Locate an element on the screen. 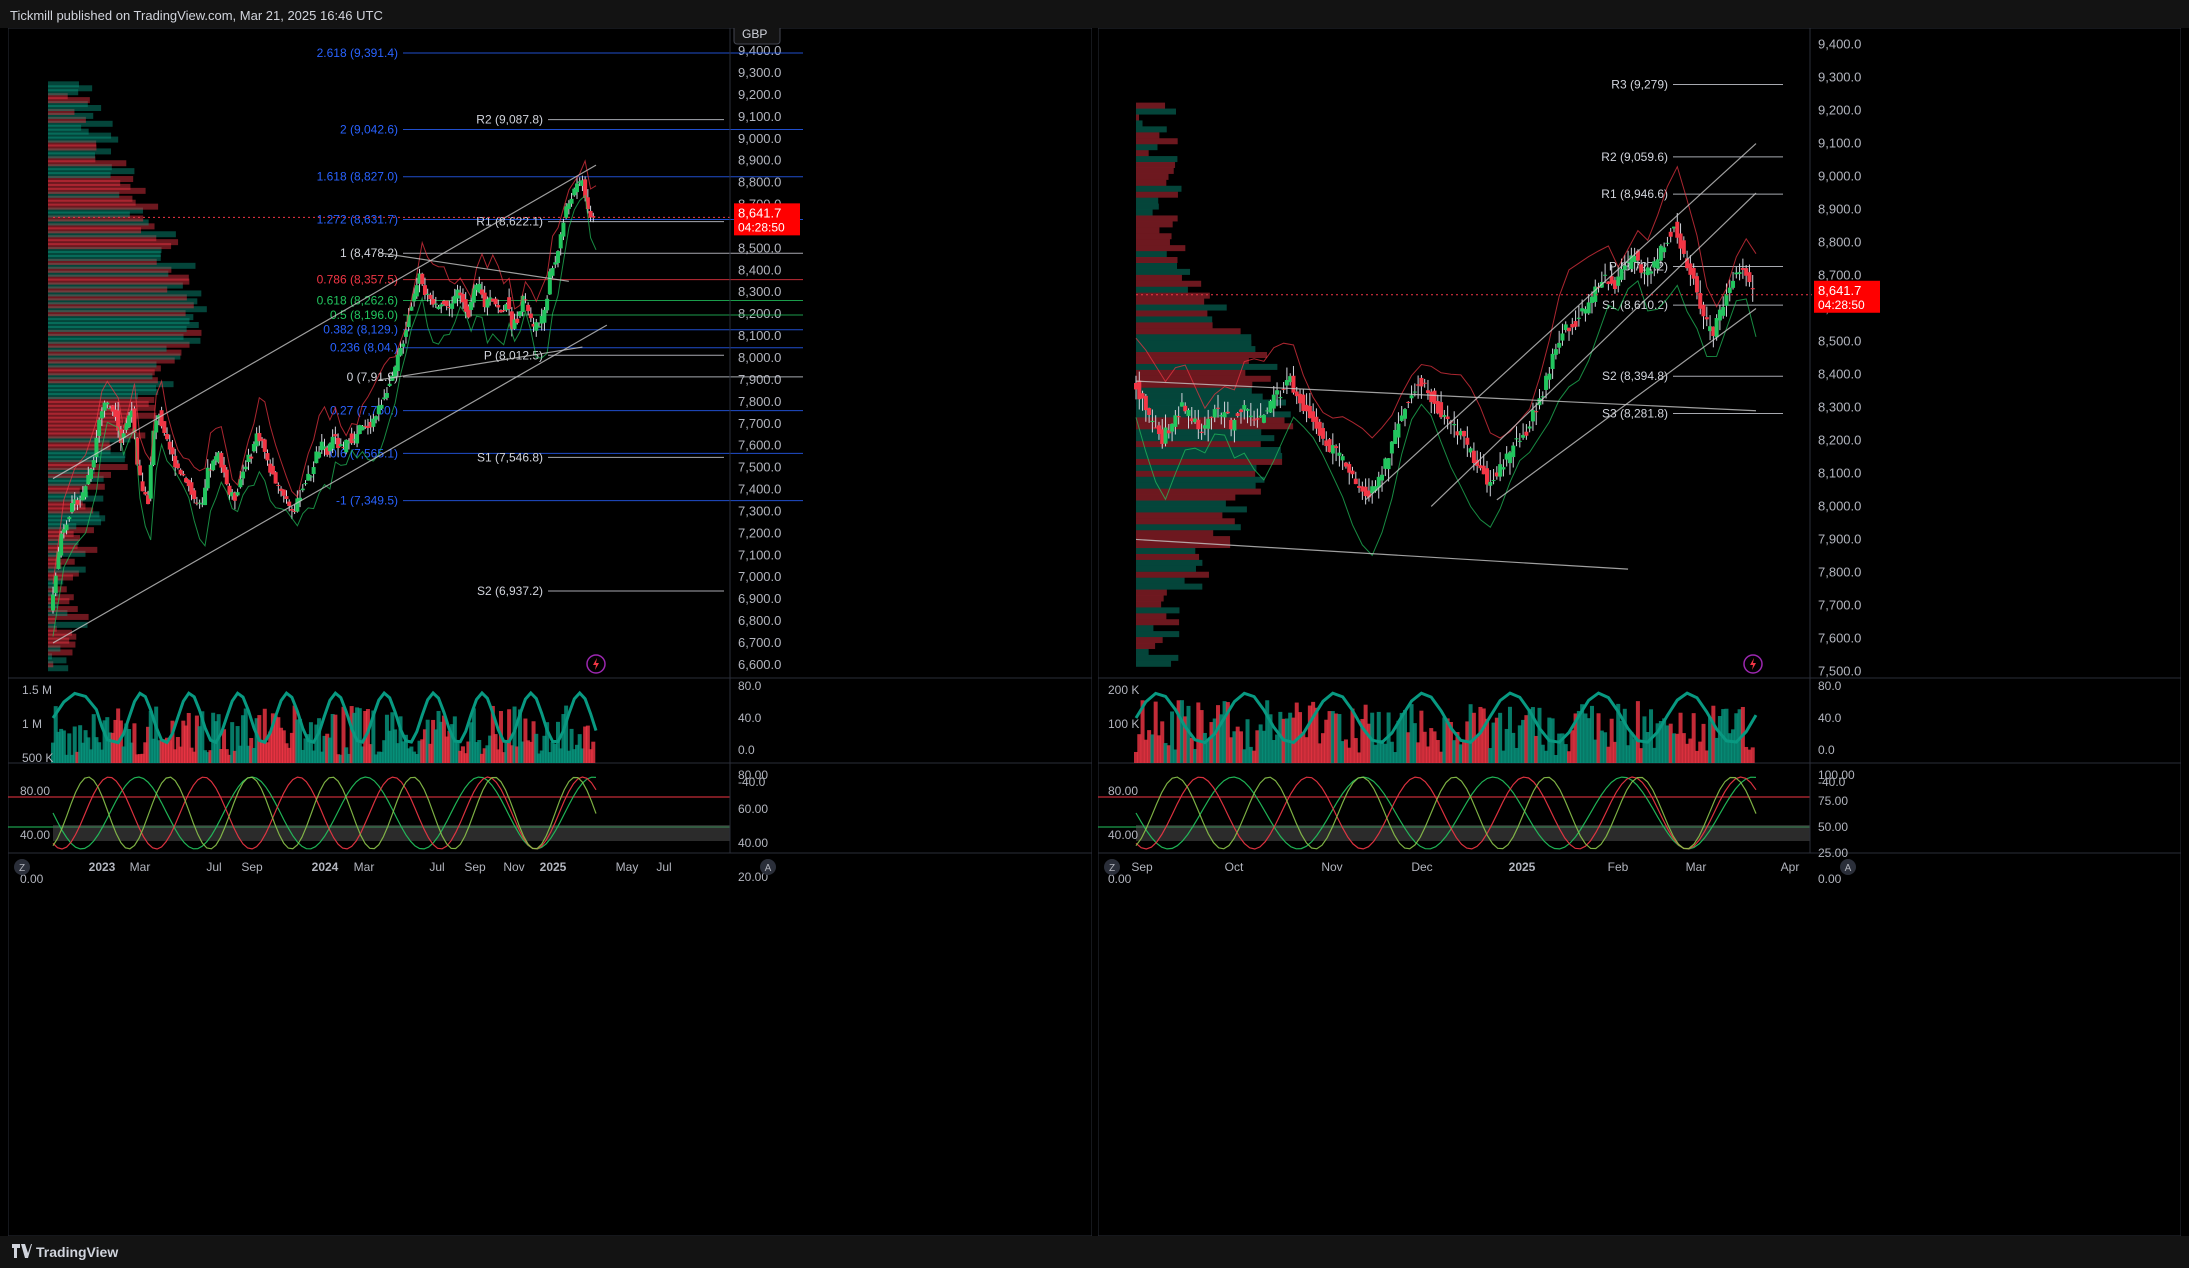 The height and width of the screenshot is (1268, 2189). left-zoom-button is located at coordinates (22, 867).